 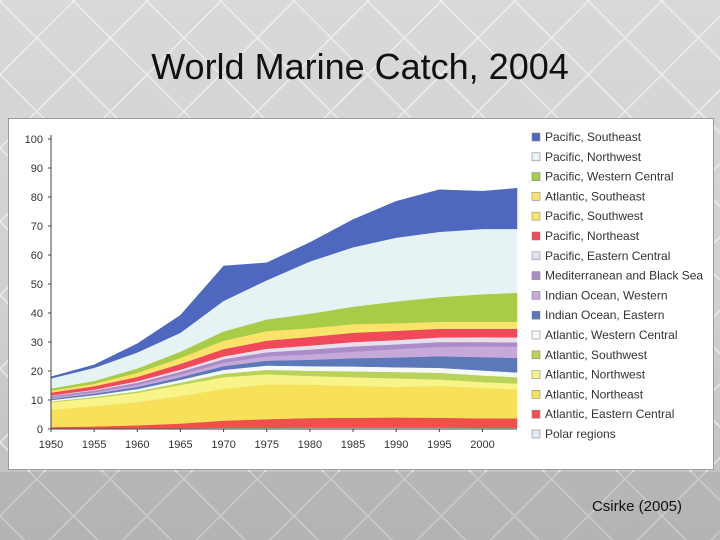 I want to click on legend-label: Mediterranean and Black Sea, so click(x=624, y=276).